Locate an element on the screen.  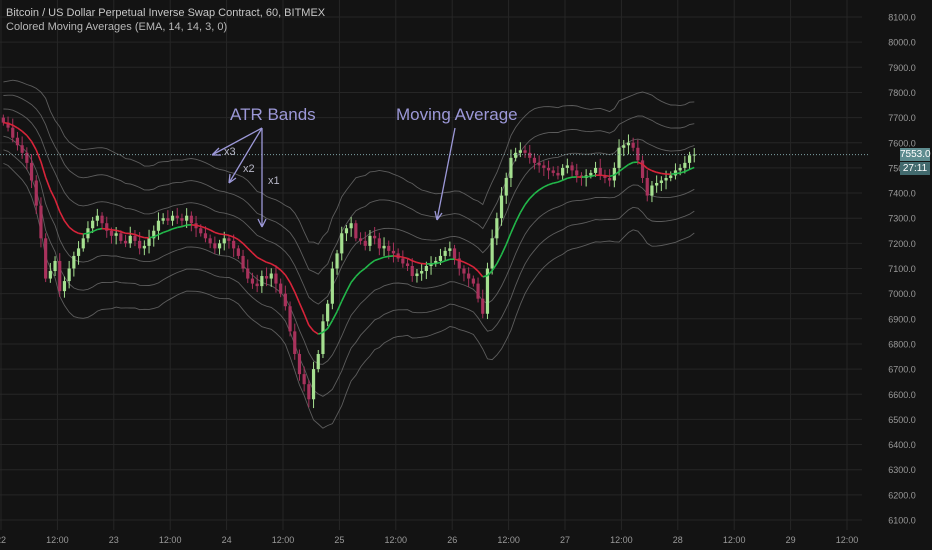
annotation-moving-average: Moving Average is located at coordinates (457, 114).